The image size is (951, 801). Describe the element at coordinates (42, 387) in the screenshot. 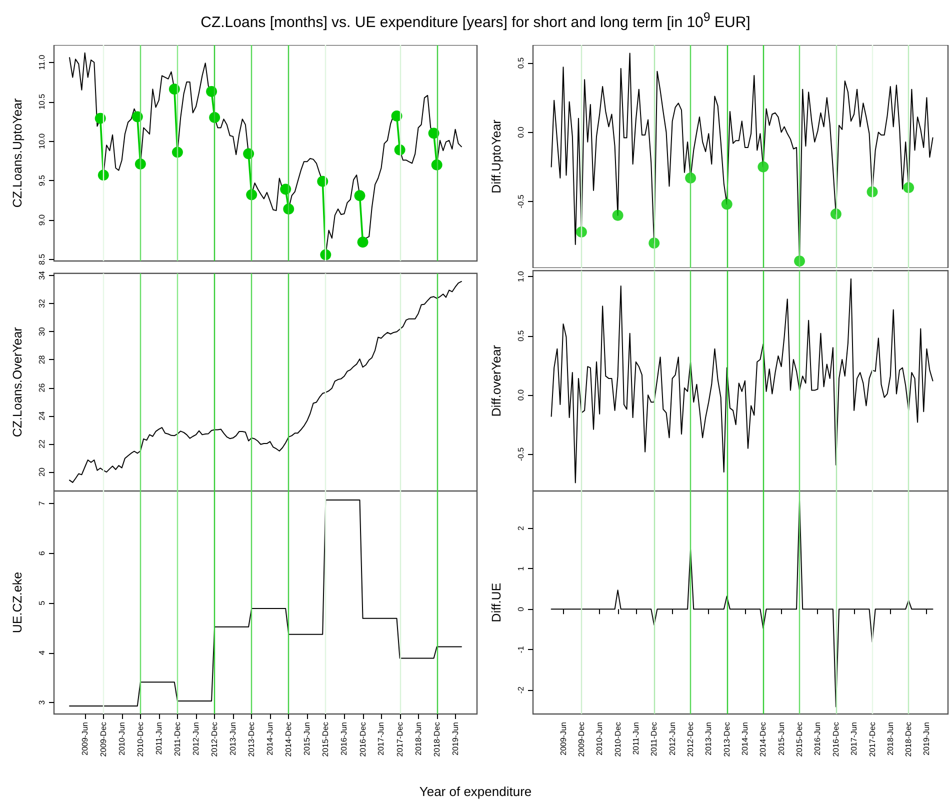

I see `y-tick-label: 26` at that location.